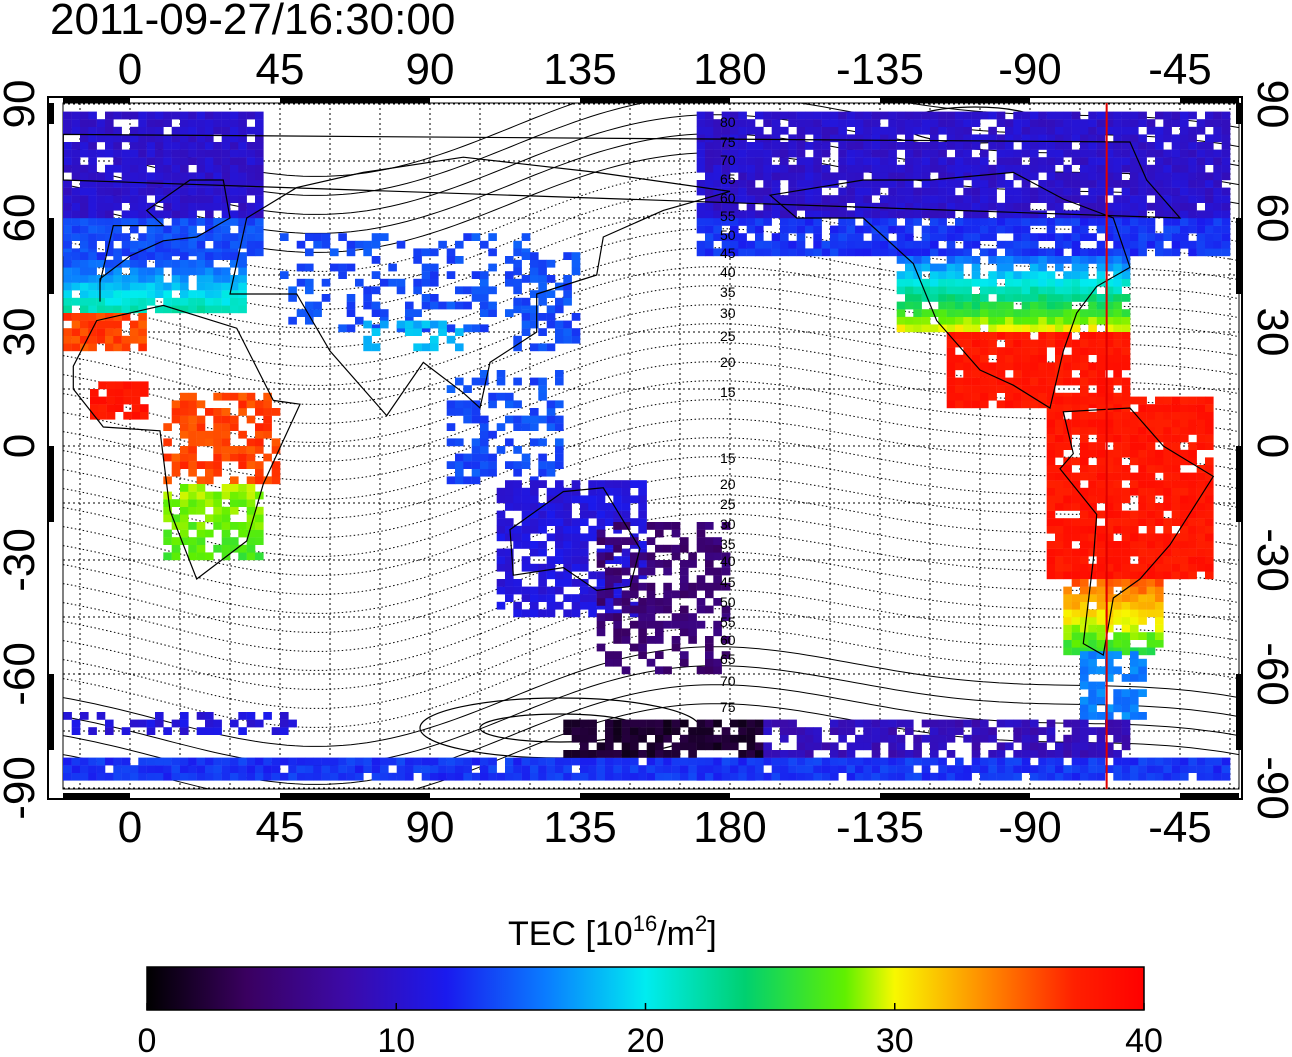 Image resolution: width=1292 pixels, height=1057 pixels. Describe the element at coordinates (579, 827) in the screenshot. I see `lon-tick-bottom: 135` at that location.